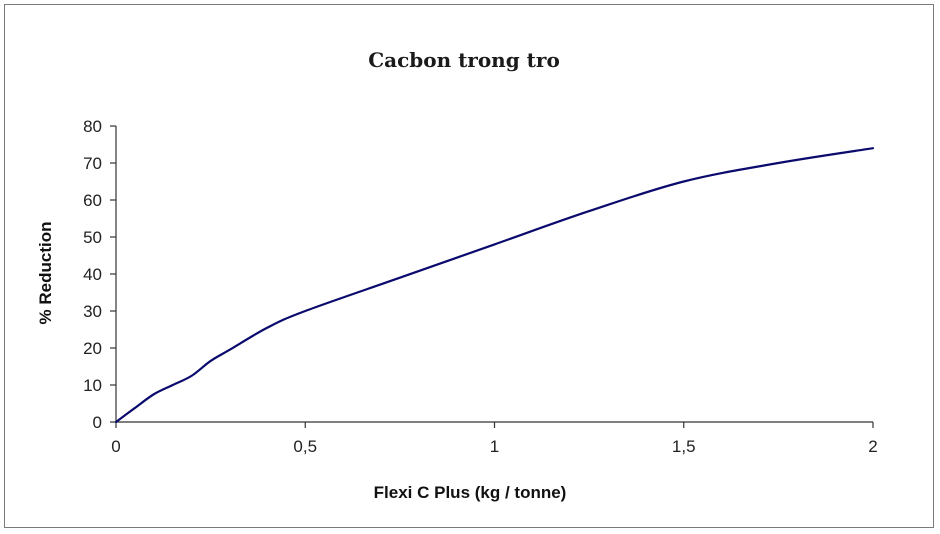 This screenshot has height=534, width=940. Describe the element at coordinates (45, 273) in the screenshot. I see `y-axis-label: % Reduction` at that location.